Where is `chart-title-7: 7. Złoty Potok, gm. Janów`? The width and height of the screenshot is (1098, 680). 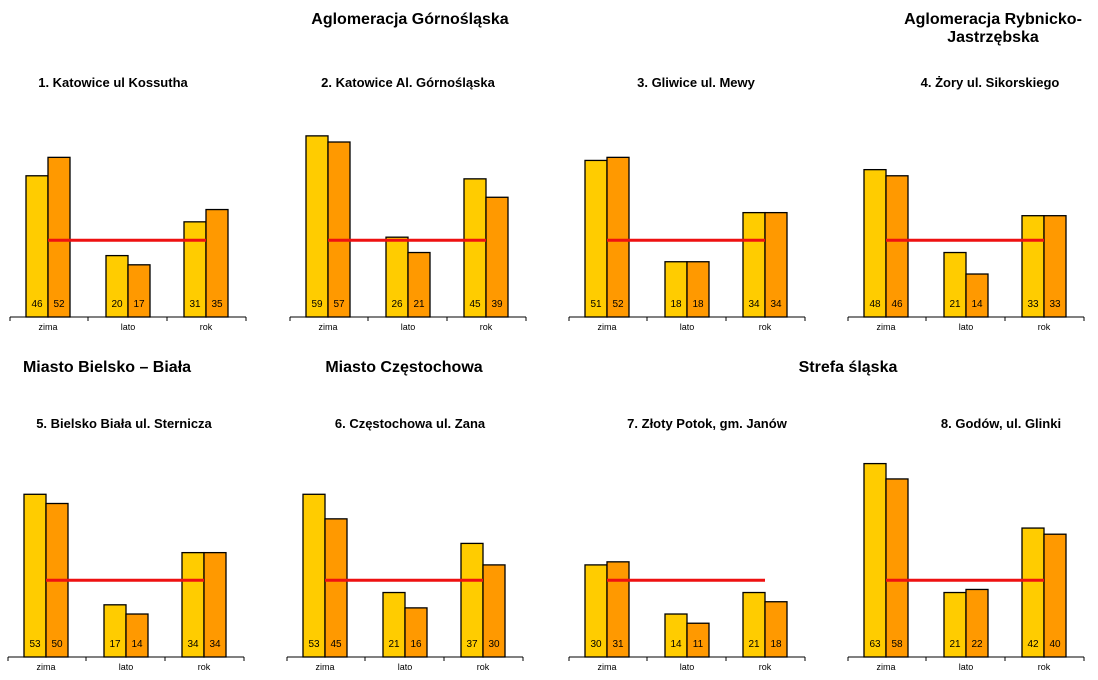 chart-title-7: 7. Złoty Potok, gm. Janów is located at coordinates (707, 423).